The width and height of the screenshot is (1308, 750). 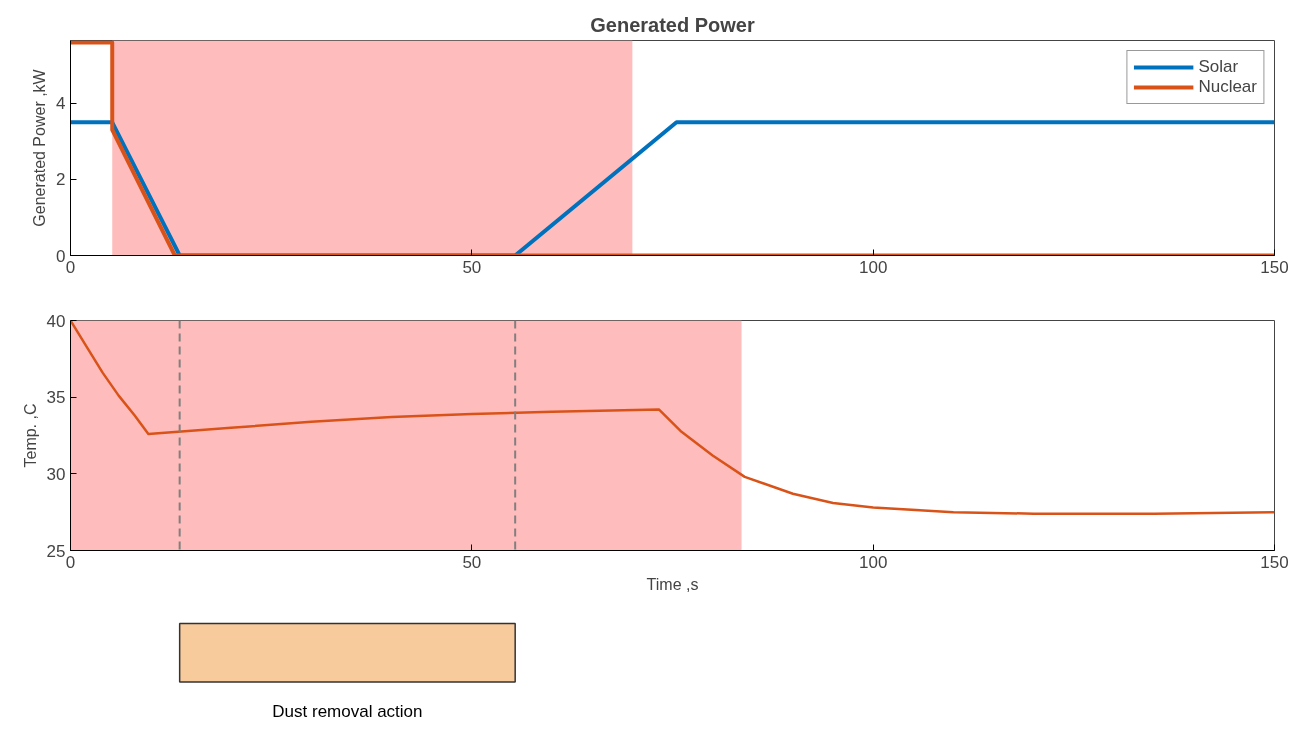 What do you see at coordinates (61, 104) in the screenshot?
I see `y-tick-label: 4` at bounding box center [61, 104].